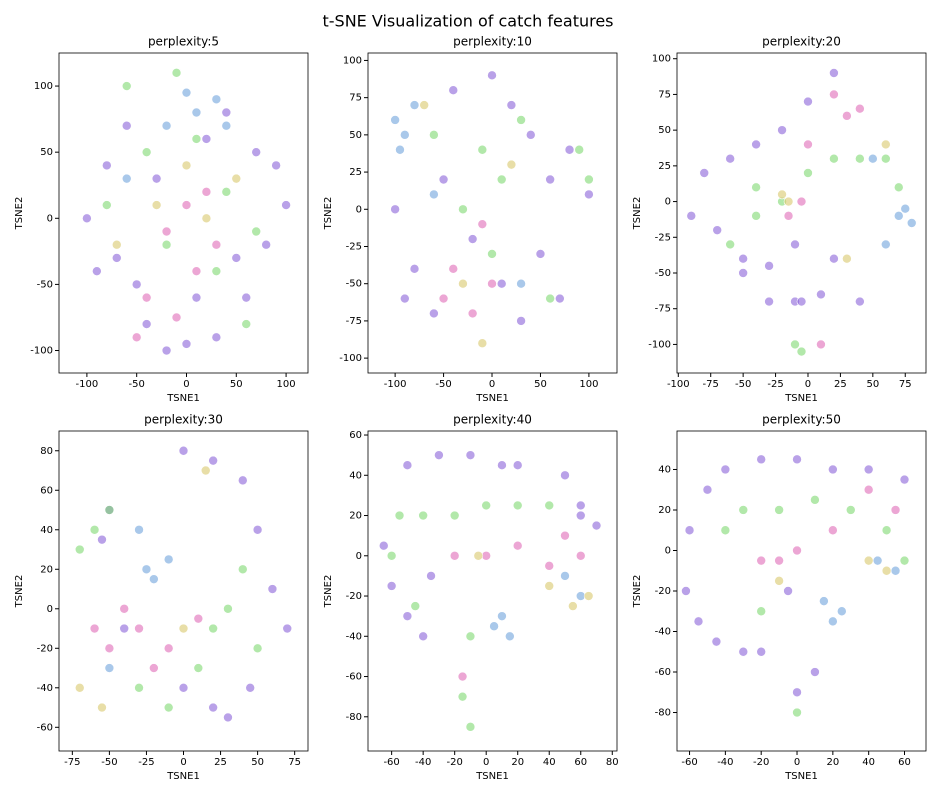 The height and width of the screenshot is (796, 936). I want to click on x-tick-label: -20, so click(761, 762).